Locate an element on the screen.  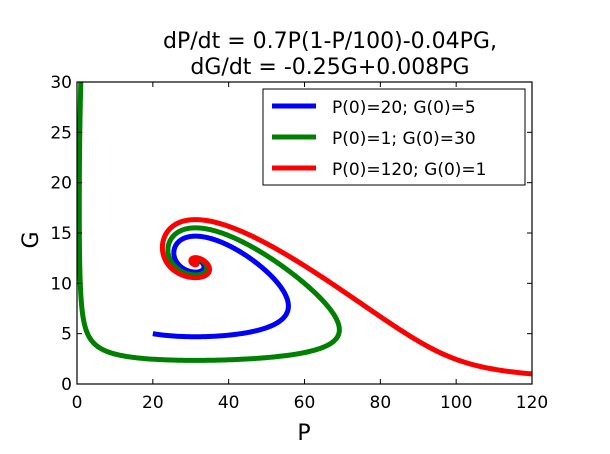
x-tick-label: 80 is located at coordinates (381, 403).